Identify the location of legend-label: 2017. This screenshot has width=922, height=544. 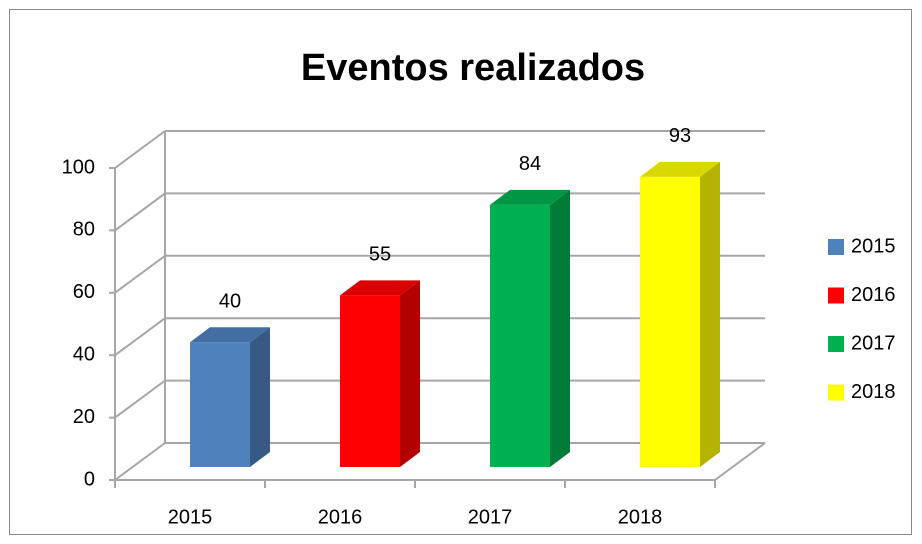
(873, 343).